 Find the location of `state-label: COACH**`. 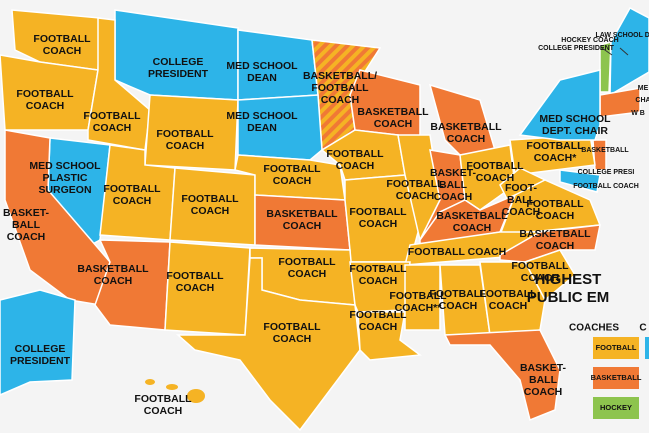

state-label: COACH** is located at coordinates (419, 308).